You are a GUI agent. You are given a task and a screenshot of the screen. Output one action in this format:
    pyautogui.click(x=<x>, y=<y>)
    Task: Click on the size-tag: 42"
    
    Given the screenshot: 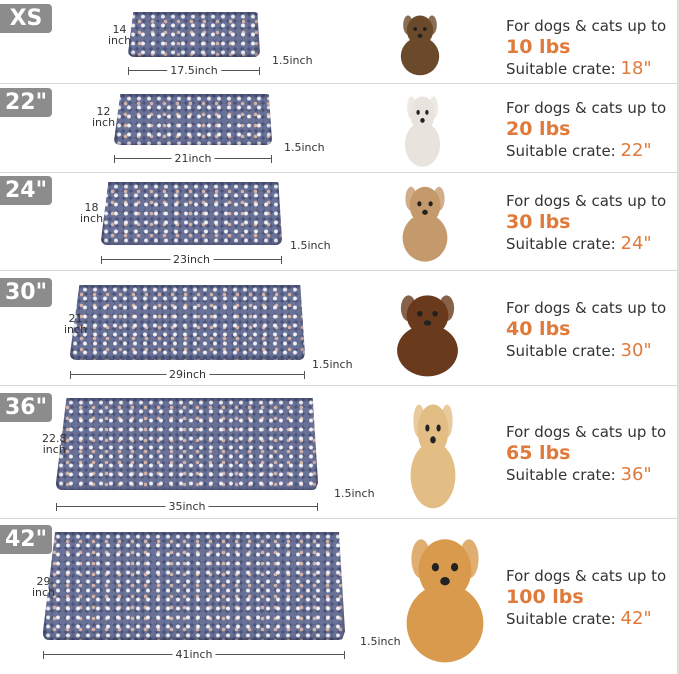 What is the action you would take?
    pyautogui.click(x=26, y=539)
    